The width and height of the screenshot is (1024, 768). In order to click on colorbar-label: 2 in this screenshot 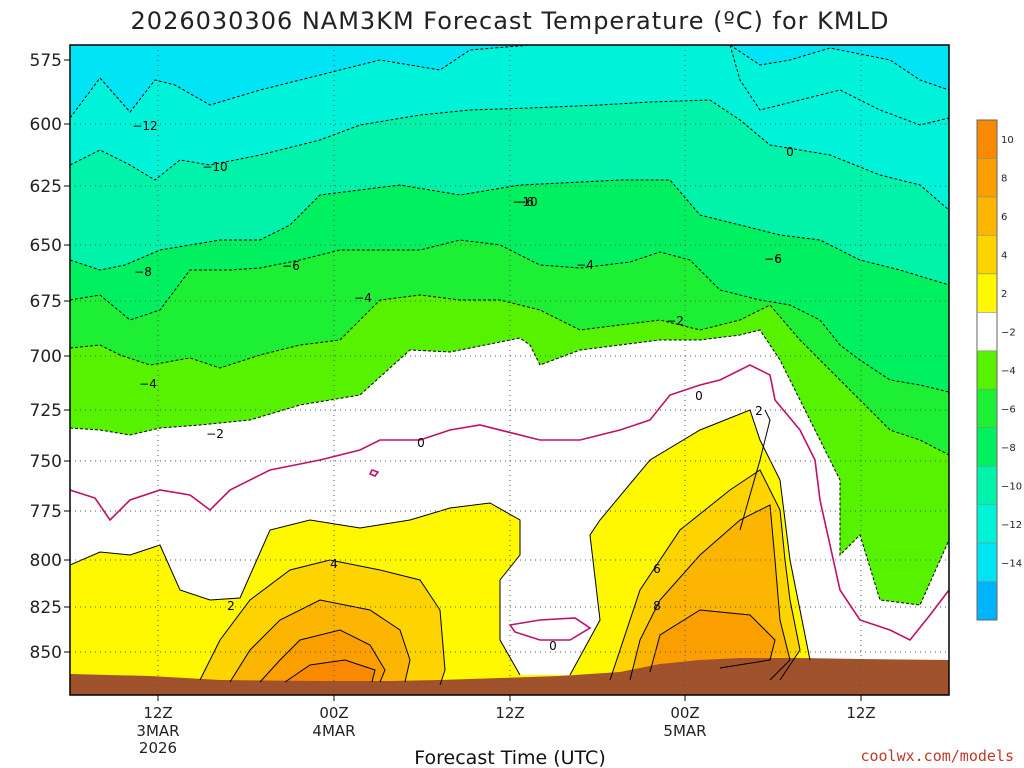, I will do `click(1004, 294)`.